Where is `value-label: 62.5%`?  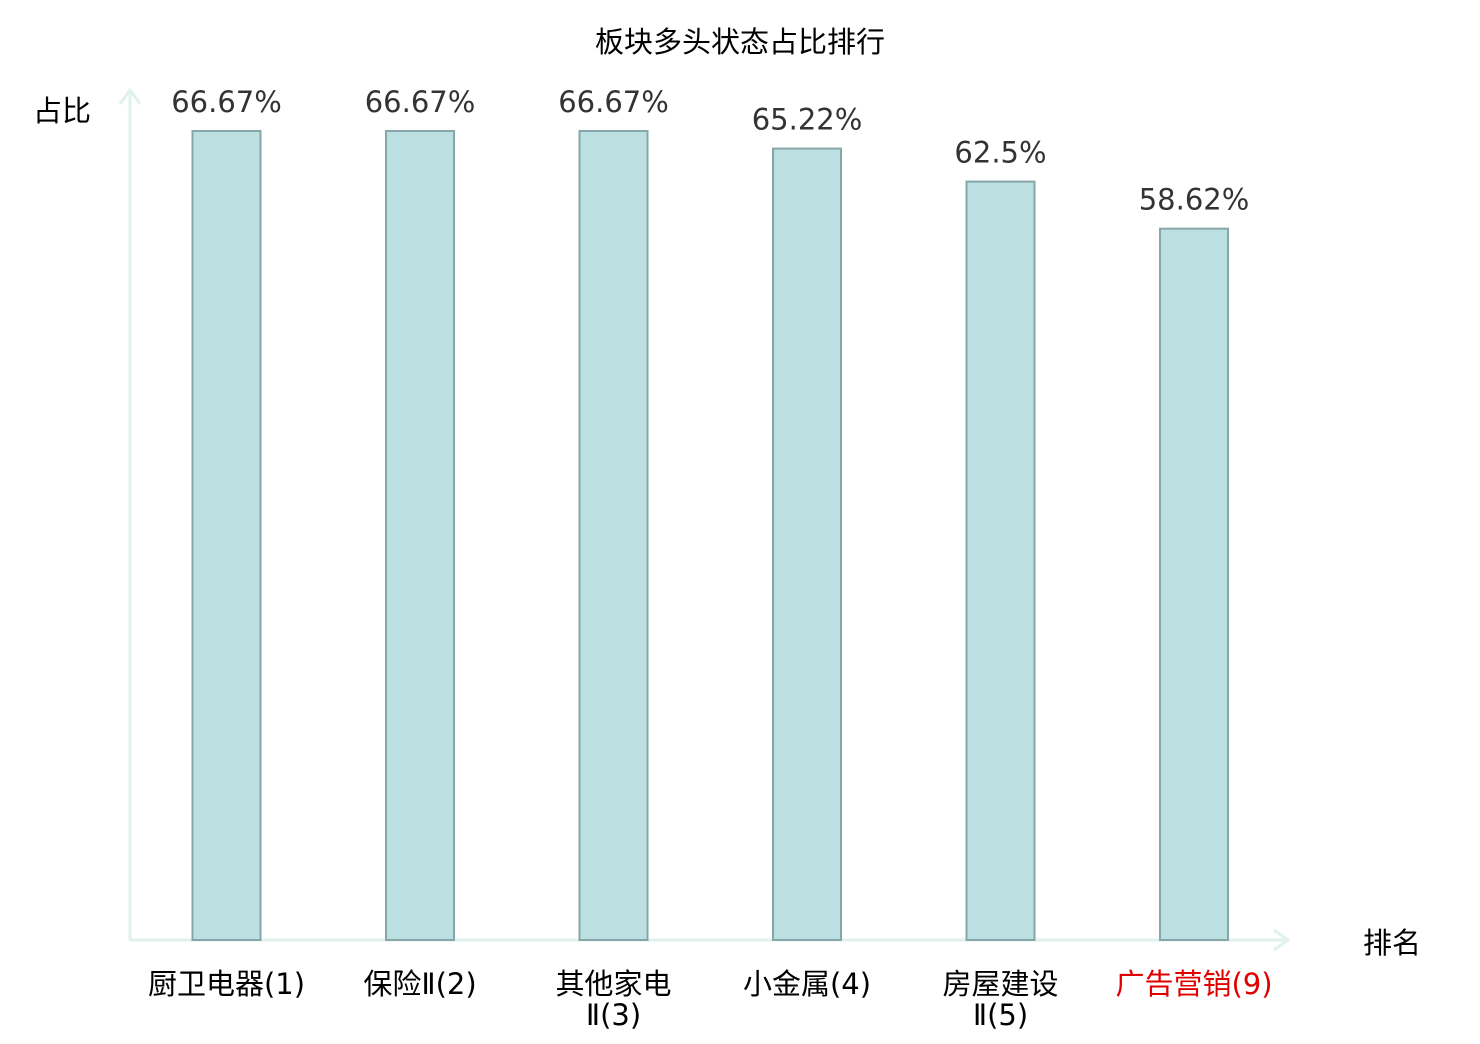
value-label: 62.5% is located at coordinates (1000, 153).